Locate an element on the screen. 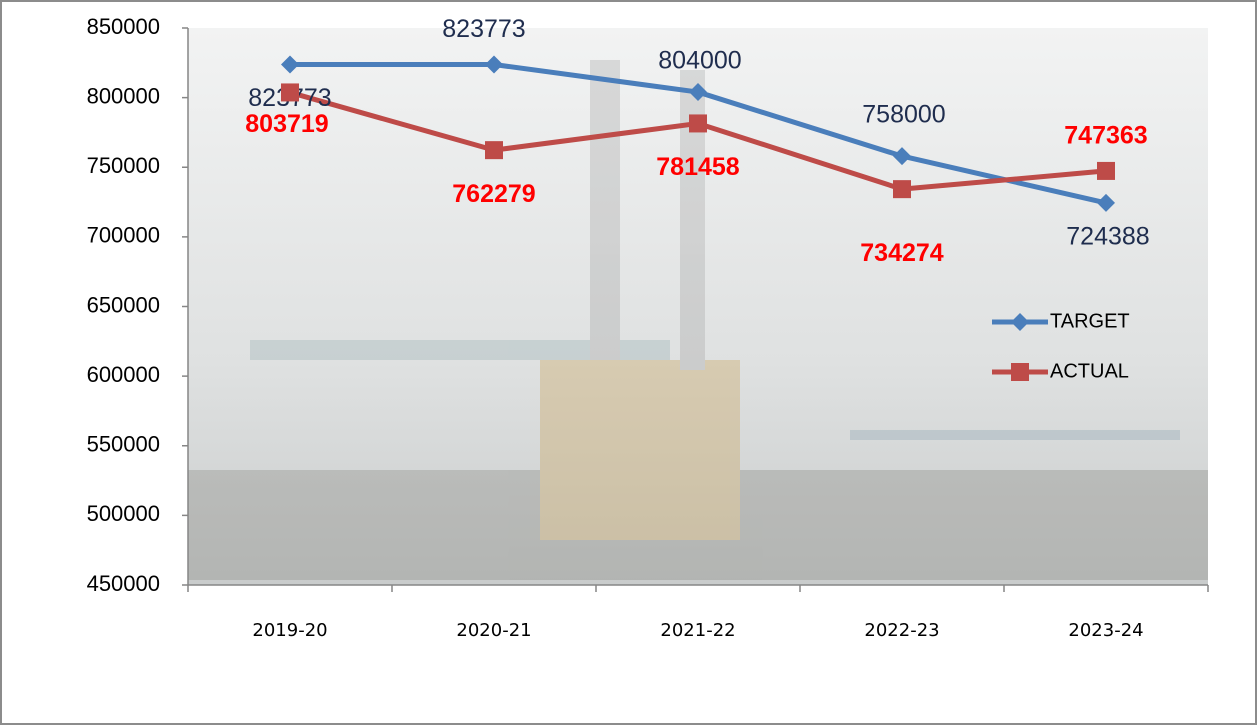  y-tick-label: 500000 is located at coordinates (123, 513).